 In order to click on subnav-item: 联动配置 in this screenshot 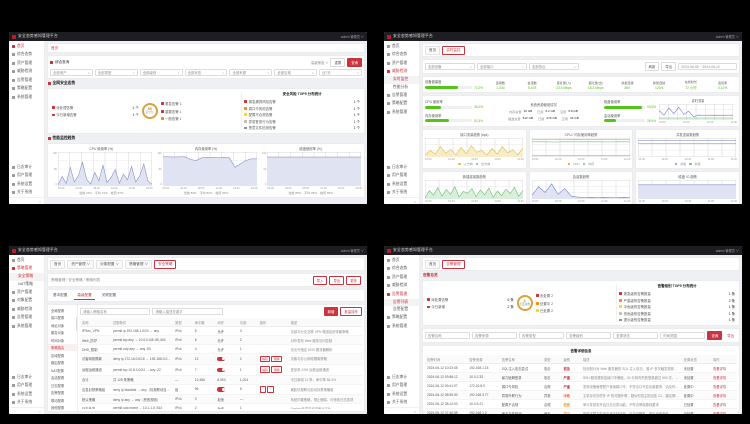, I will do `click(58, 400)`.